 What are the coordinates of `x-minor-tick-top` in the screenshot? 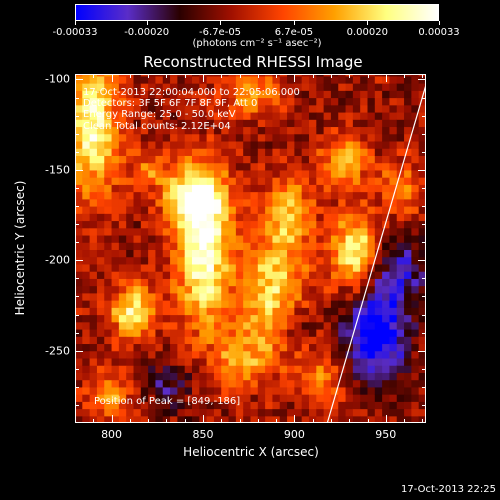 It's located at (185, 76).